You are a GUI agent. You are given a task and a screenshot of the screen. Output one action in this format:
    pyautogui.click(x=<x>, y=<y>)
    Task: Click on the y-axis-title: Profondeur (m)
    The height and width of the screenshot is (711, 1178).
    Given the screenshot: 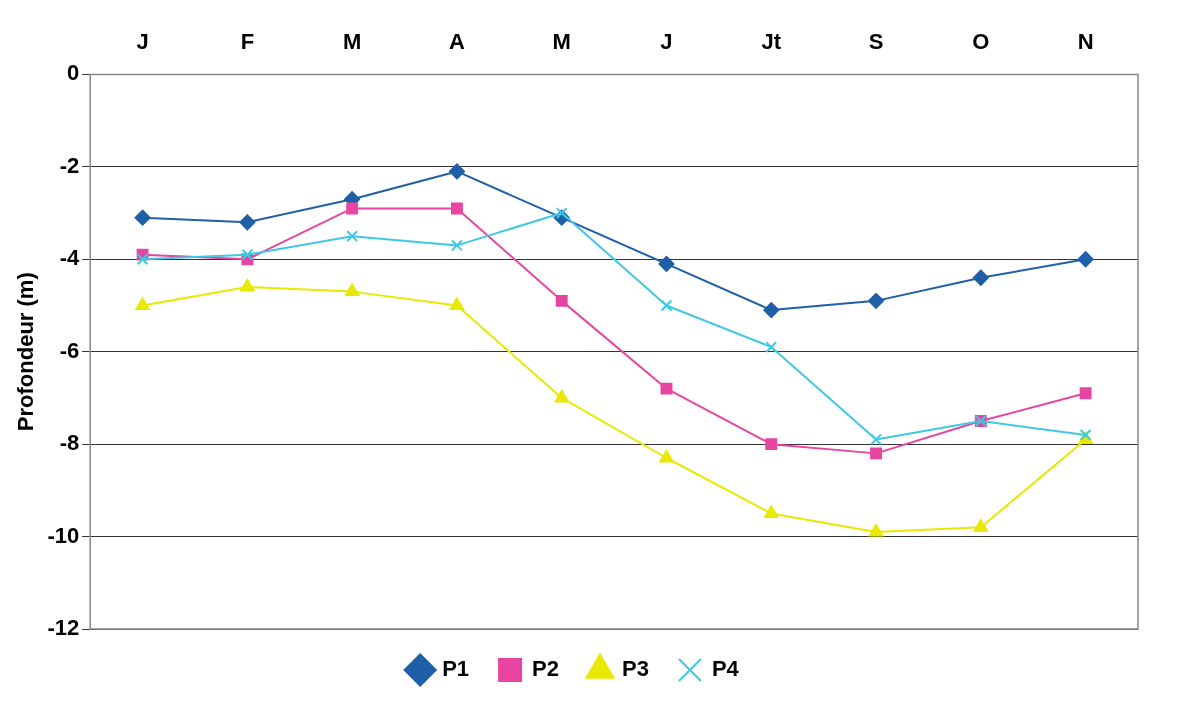 What is the action you would take?
    pyautogui.click(x=26, y=352)
    